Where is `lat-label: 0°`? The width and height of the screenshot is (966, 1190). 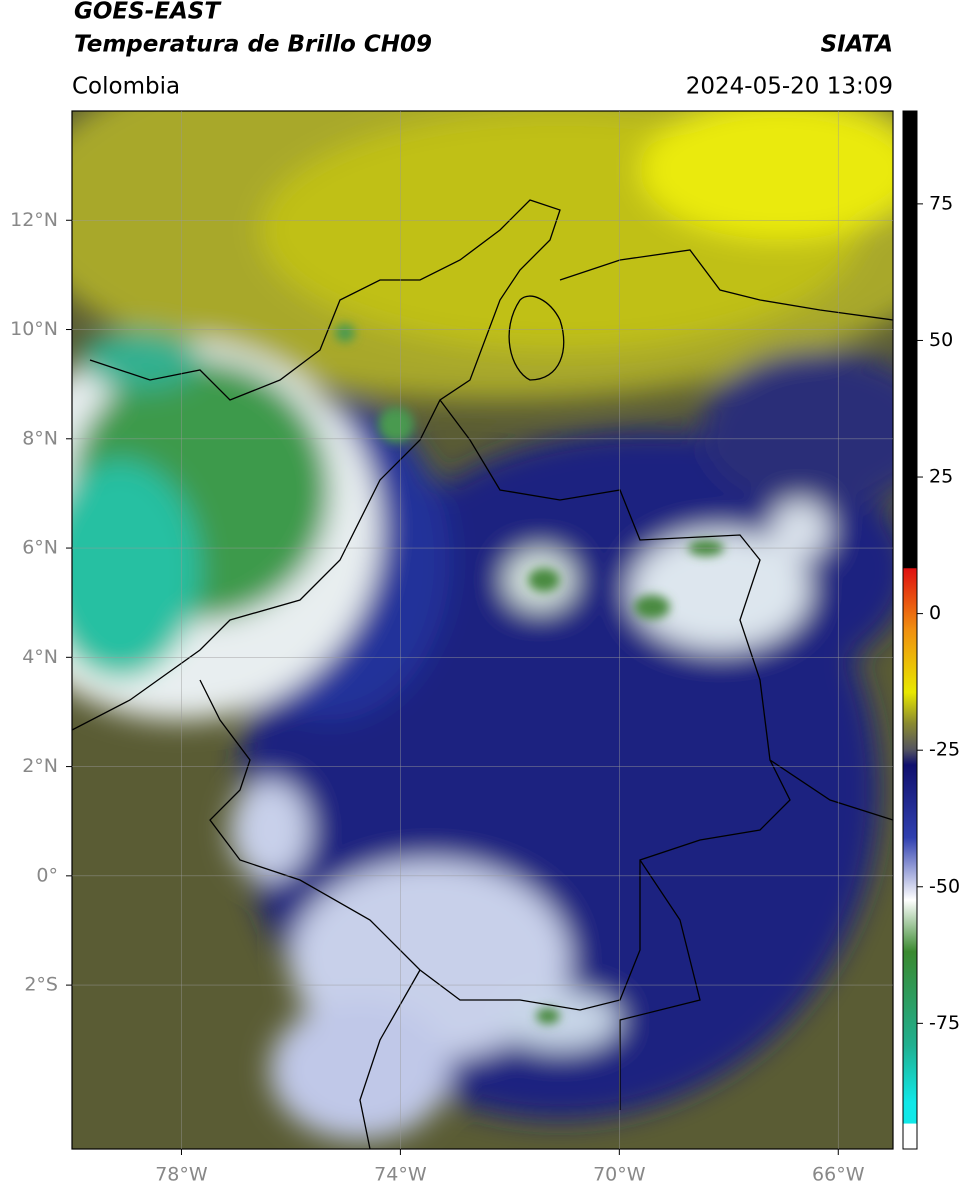
lat-label: 0° is located at coordinates (47, 875).